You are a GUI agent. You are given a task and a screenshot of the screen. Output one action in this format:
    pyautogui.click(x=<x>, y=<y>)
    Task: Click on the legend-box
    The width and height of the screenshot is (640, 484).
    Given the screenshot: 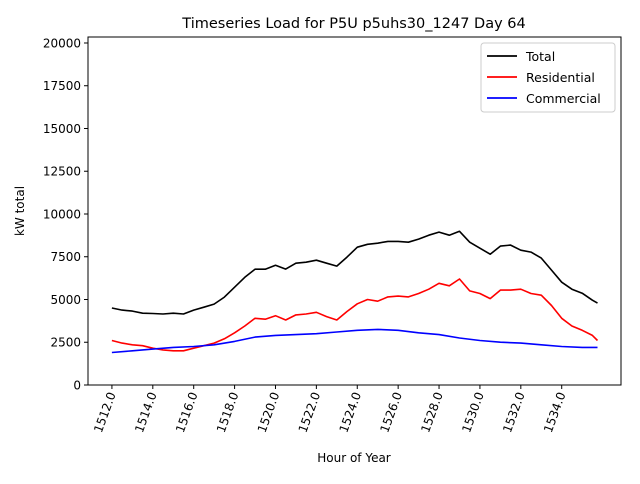 What is the action you would take?
    pyautogui.click(x=548, y=77)
    